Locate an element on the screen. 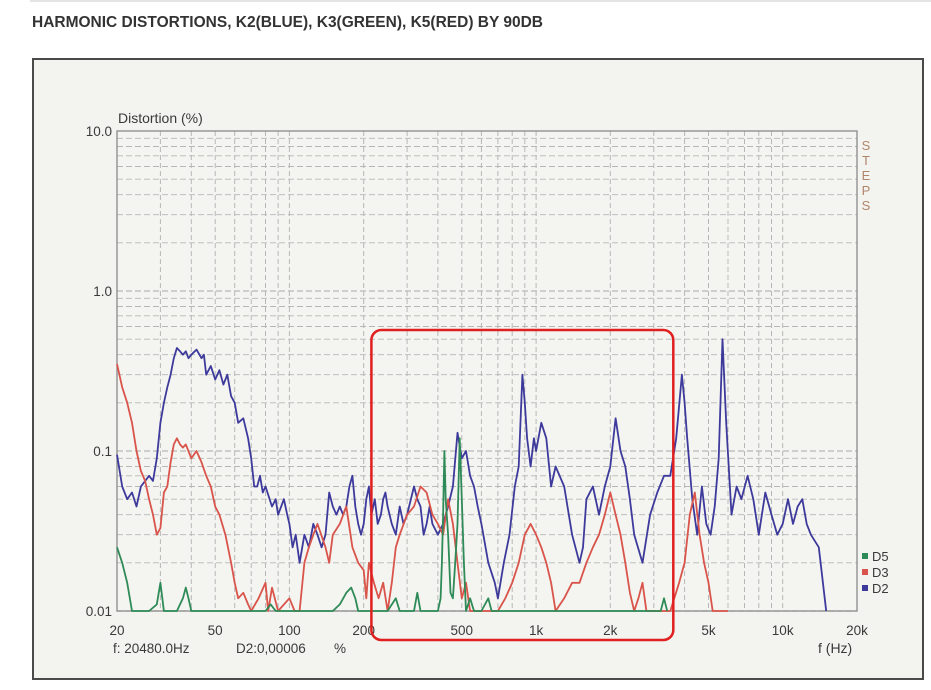  x-axis-label: f (Hz) is located at coordinates (835, 648).